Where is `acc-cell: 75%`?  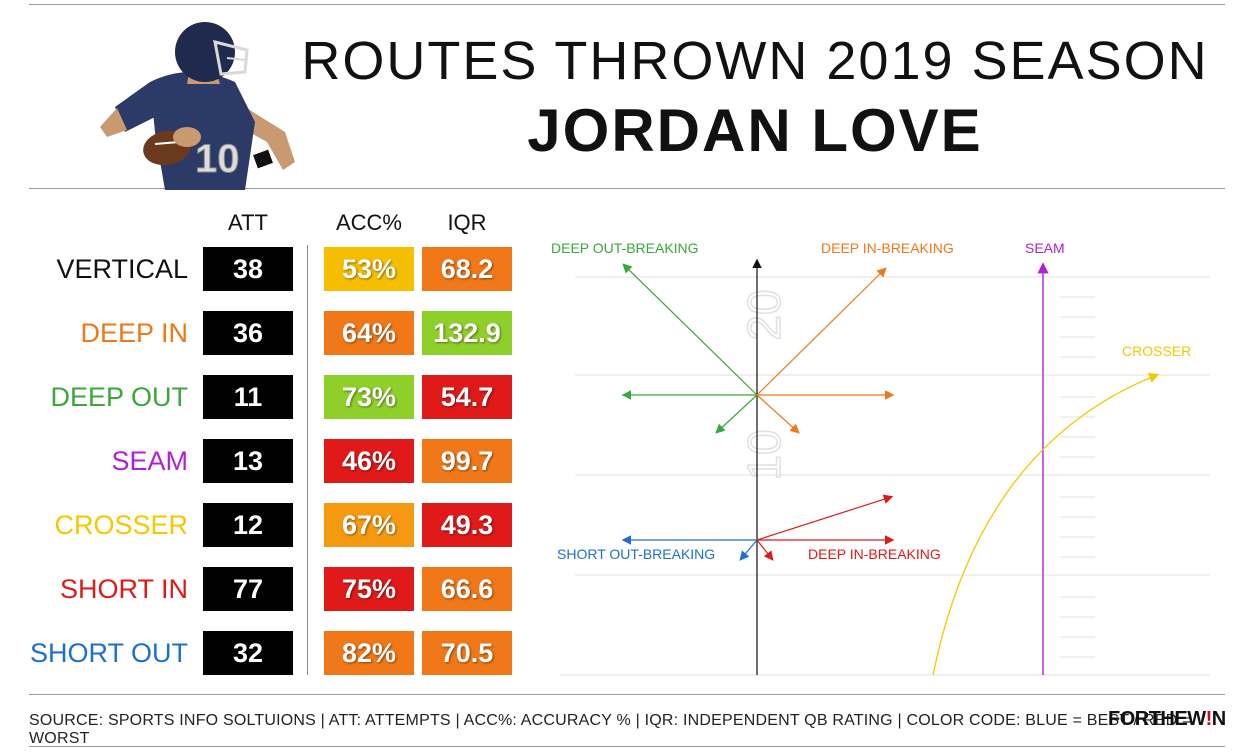
acc-cell: 75% is located at coordinates (369, 589).